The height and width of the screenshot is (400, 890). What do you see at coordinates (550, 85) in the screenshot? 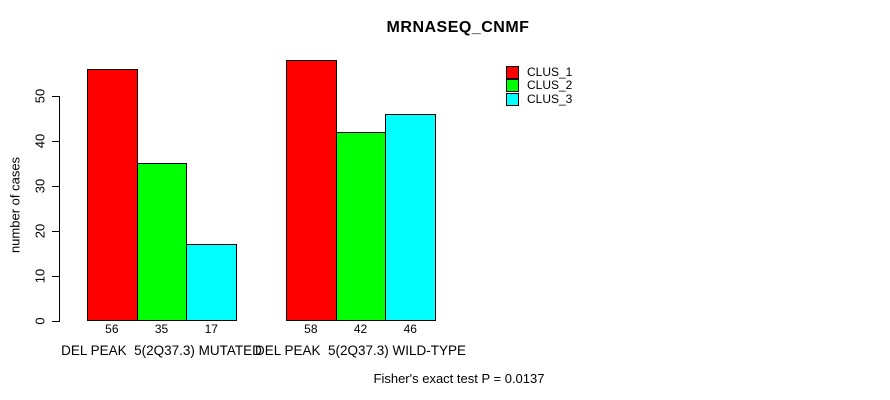
I see `legend-label: CLUS_2` at bounding box center [550, 85].